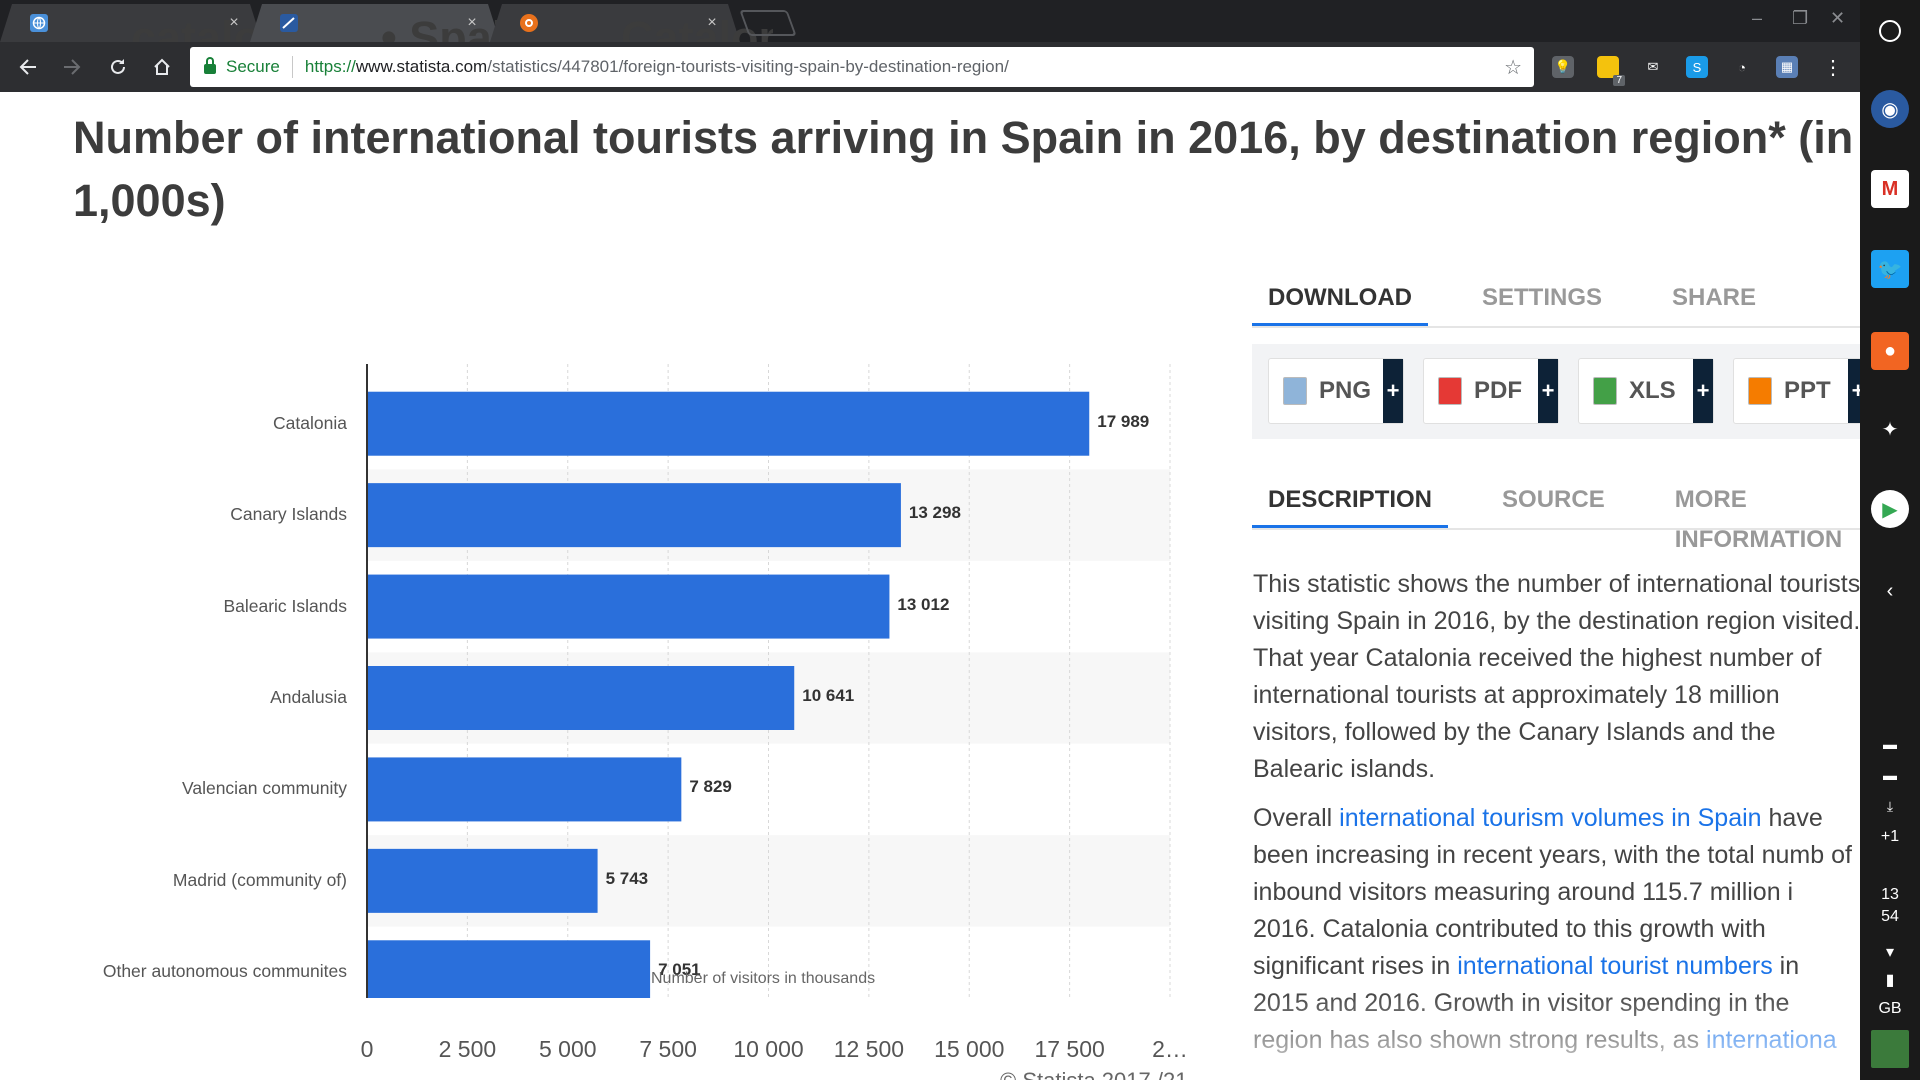 The height and width of the screenshot is (1080, 1920). I want to click on category-label: Madrid (community of), so click(259, 879).